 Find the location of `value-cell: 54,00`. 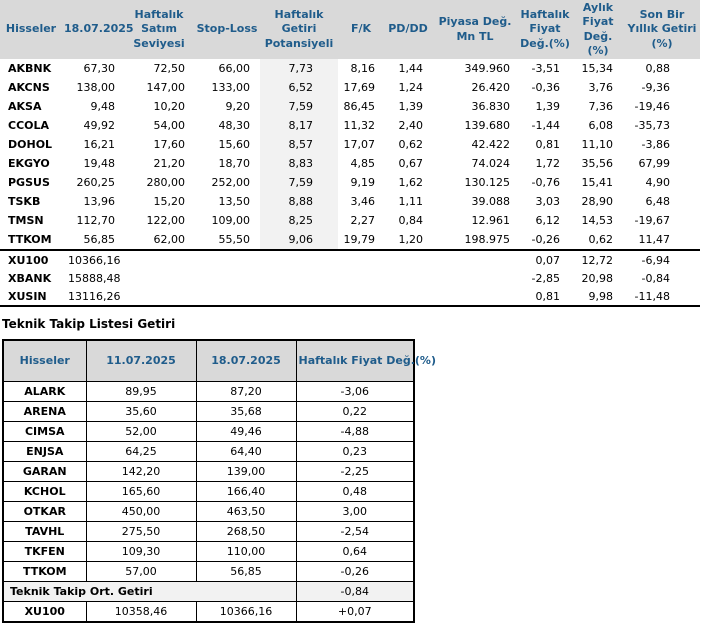

value-cell: 54,00 is located at coordinates (169, 126).